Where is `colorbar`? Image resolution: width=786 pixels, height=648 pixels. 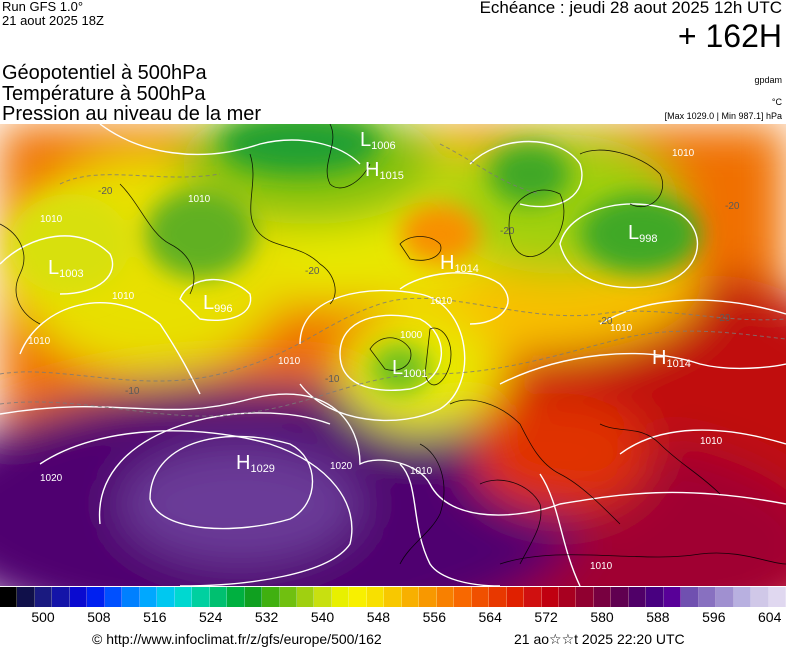 colorbar is located at coordinates (393, 597).